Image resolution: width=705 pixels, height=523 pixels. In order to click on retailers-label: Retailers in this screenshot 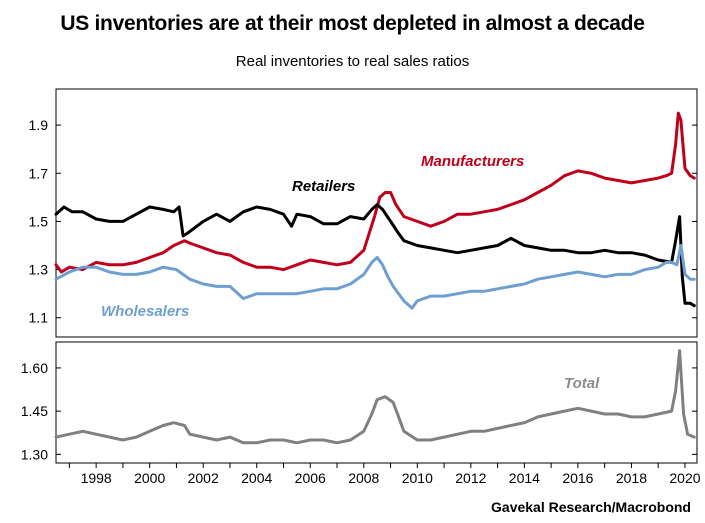, I will do `click(323, 186)`.